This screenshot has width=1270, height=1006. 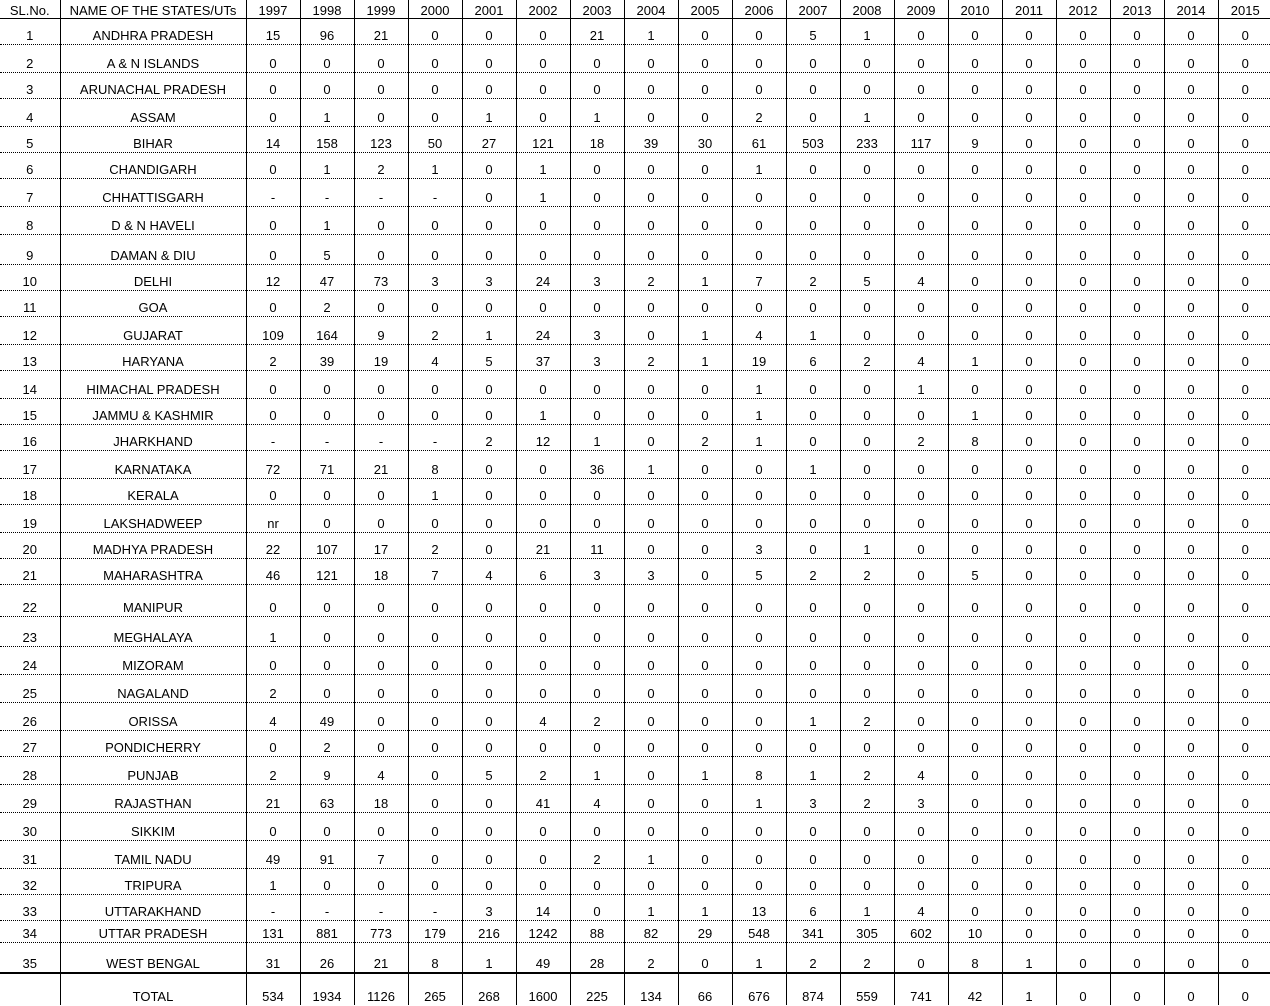 What do you see at coordinates (543, 907) in the screenshot?
I see `value-cell: 14` at bounding box center [543, 907].